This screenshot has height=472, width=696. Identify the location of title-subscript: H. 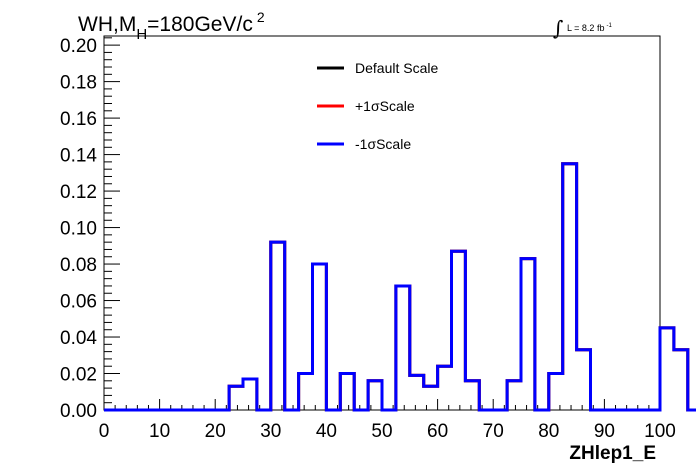
(141, 34).